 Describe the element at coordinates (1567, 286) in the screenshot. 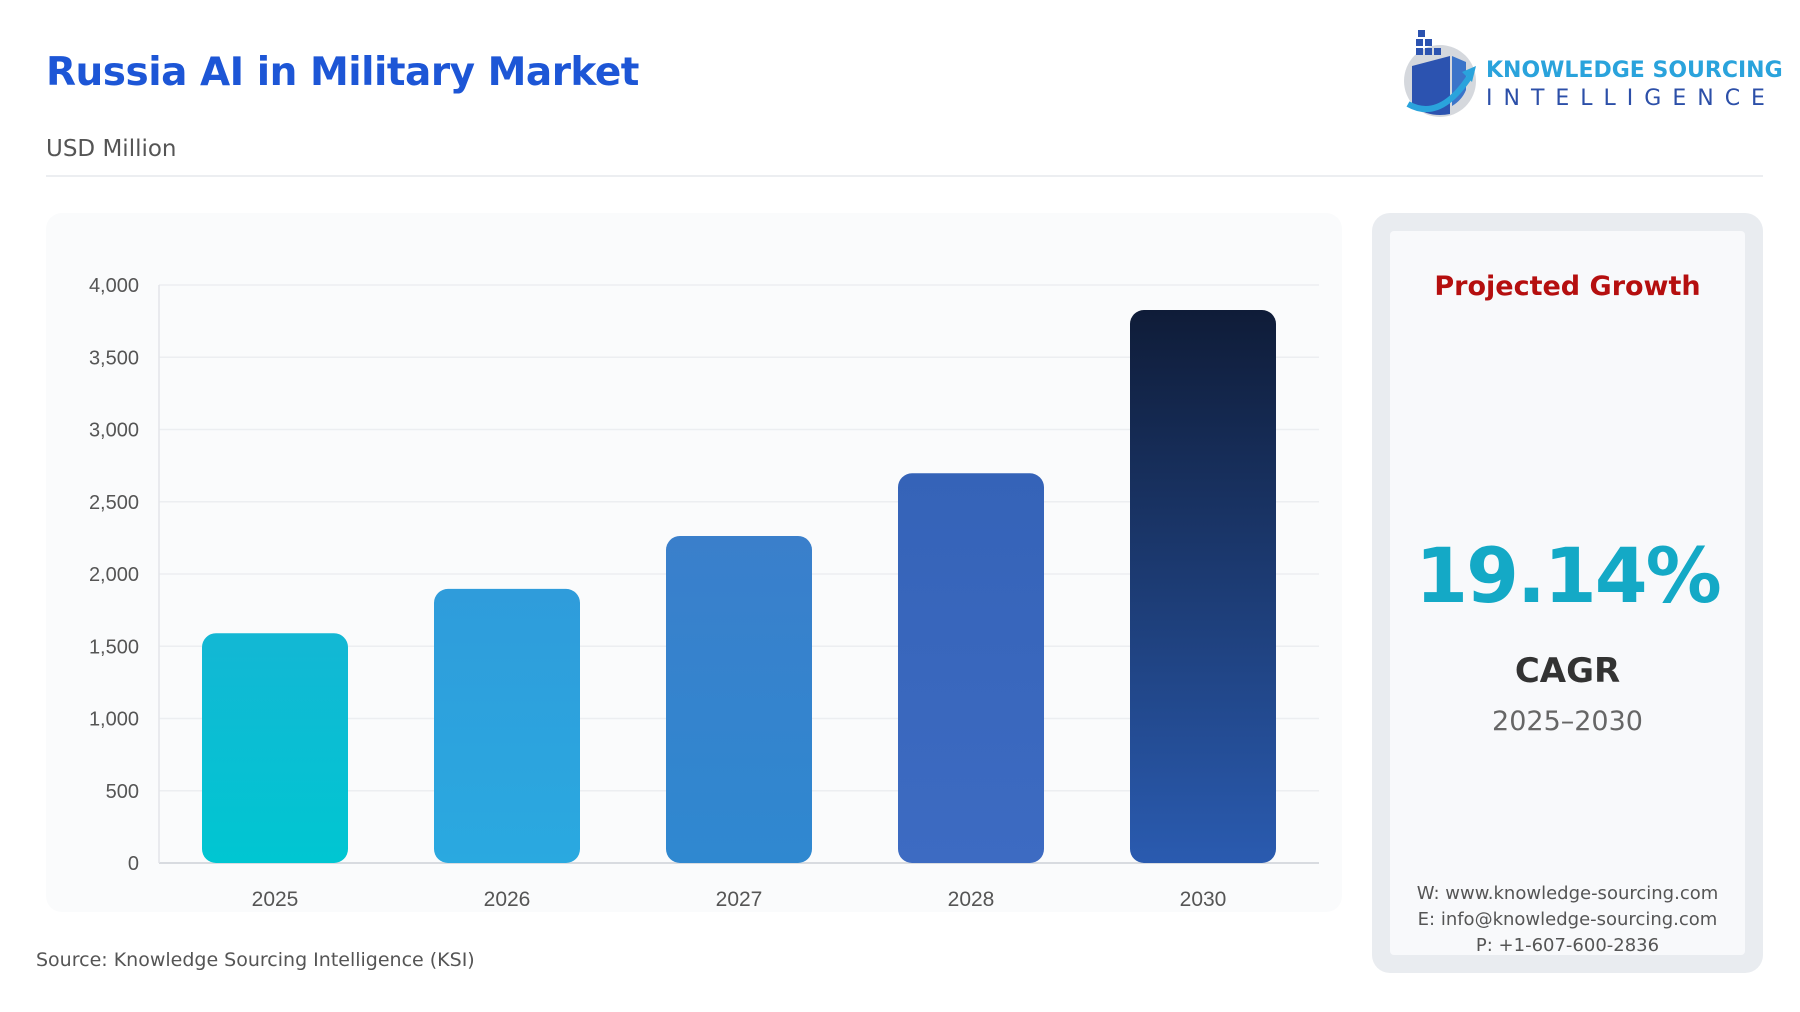

I see `panel-heading: Projected Growth` at that location.